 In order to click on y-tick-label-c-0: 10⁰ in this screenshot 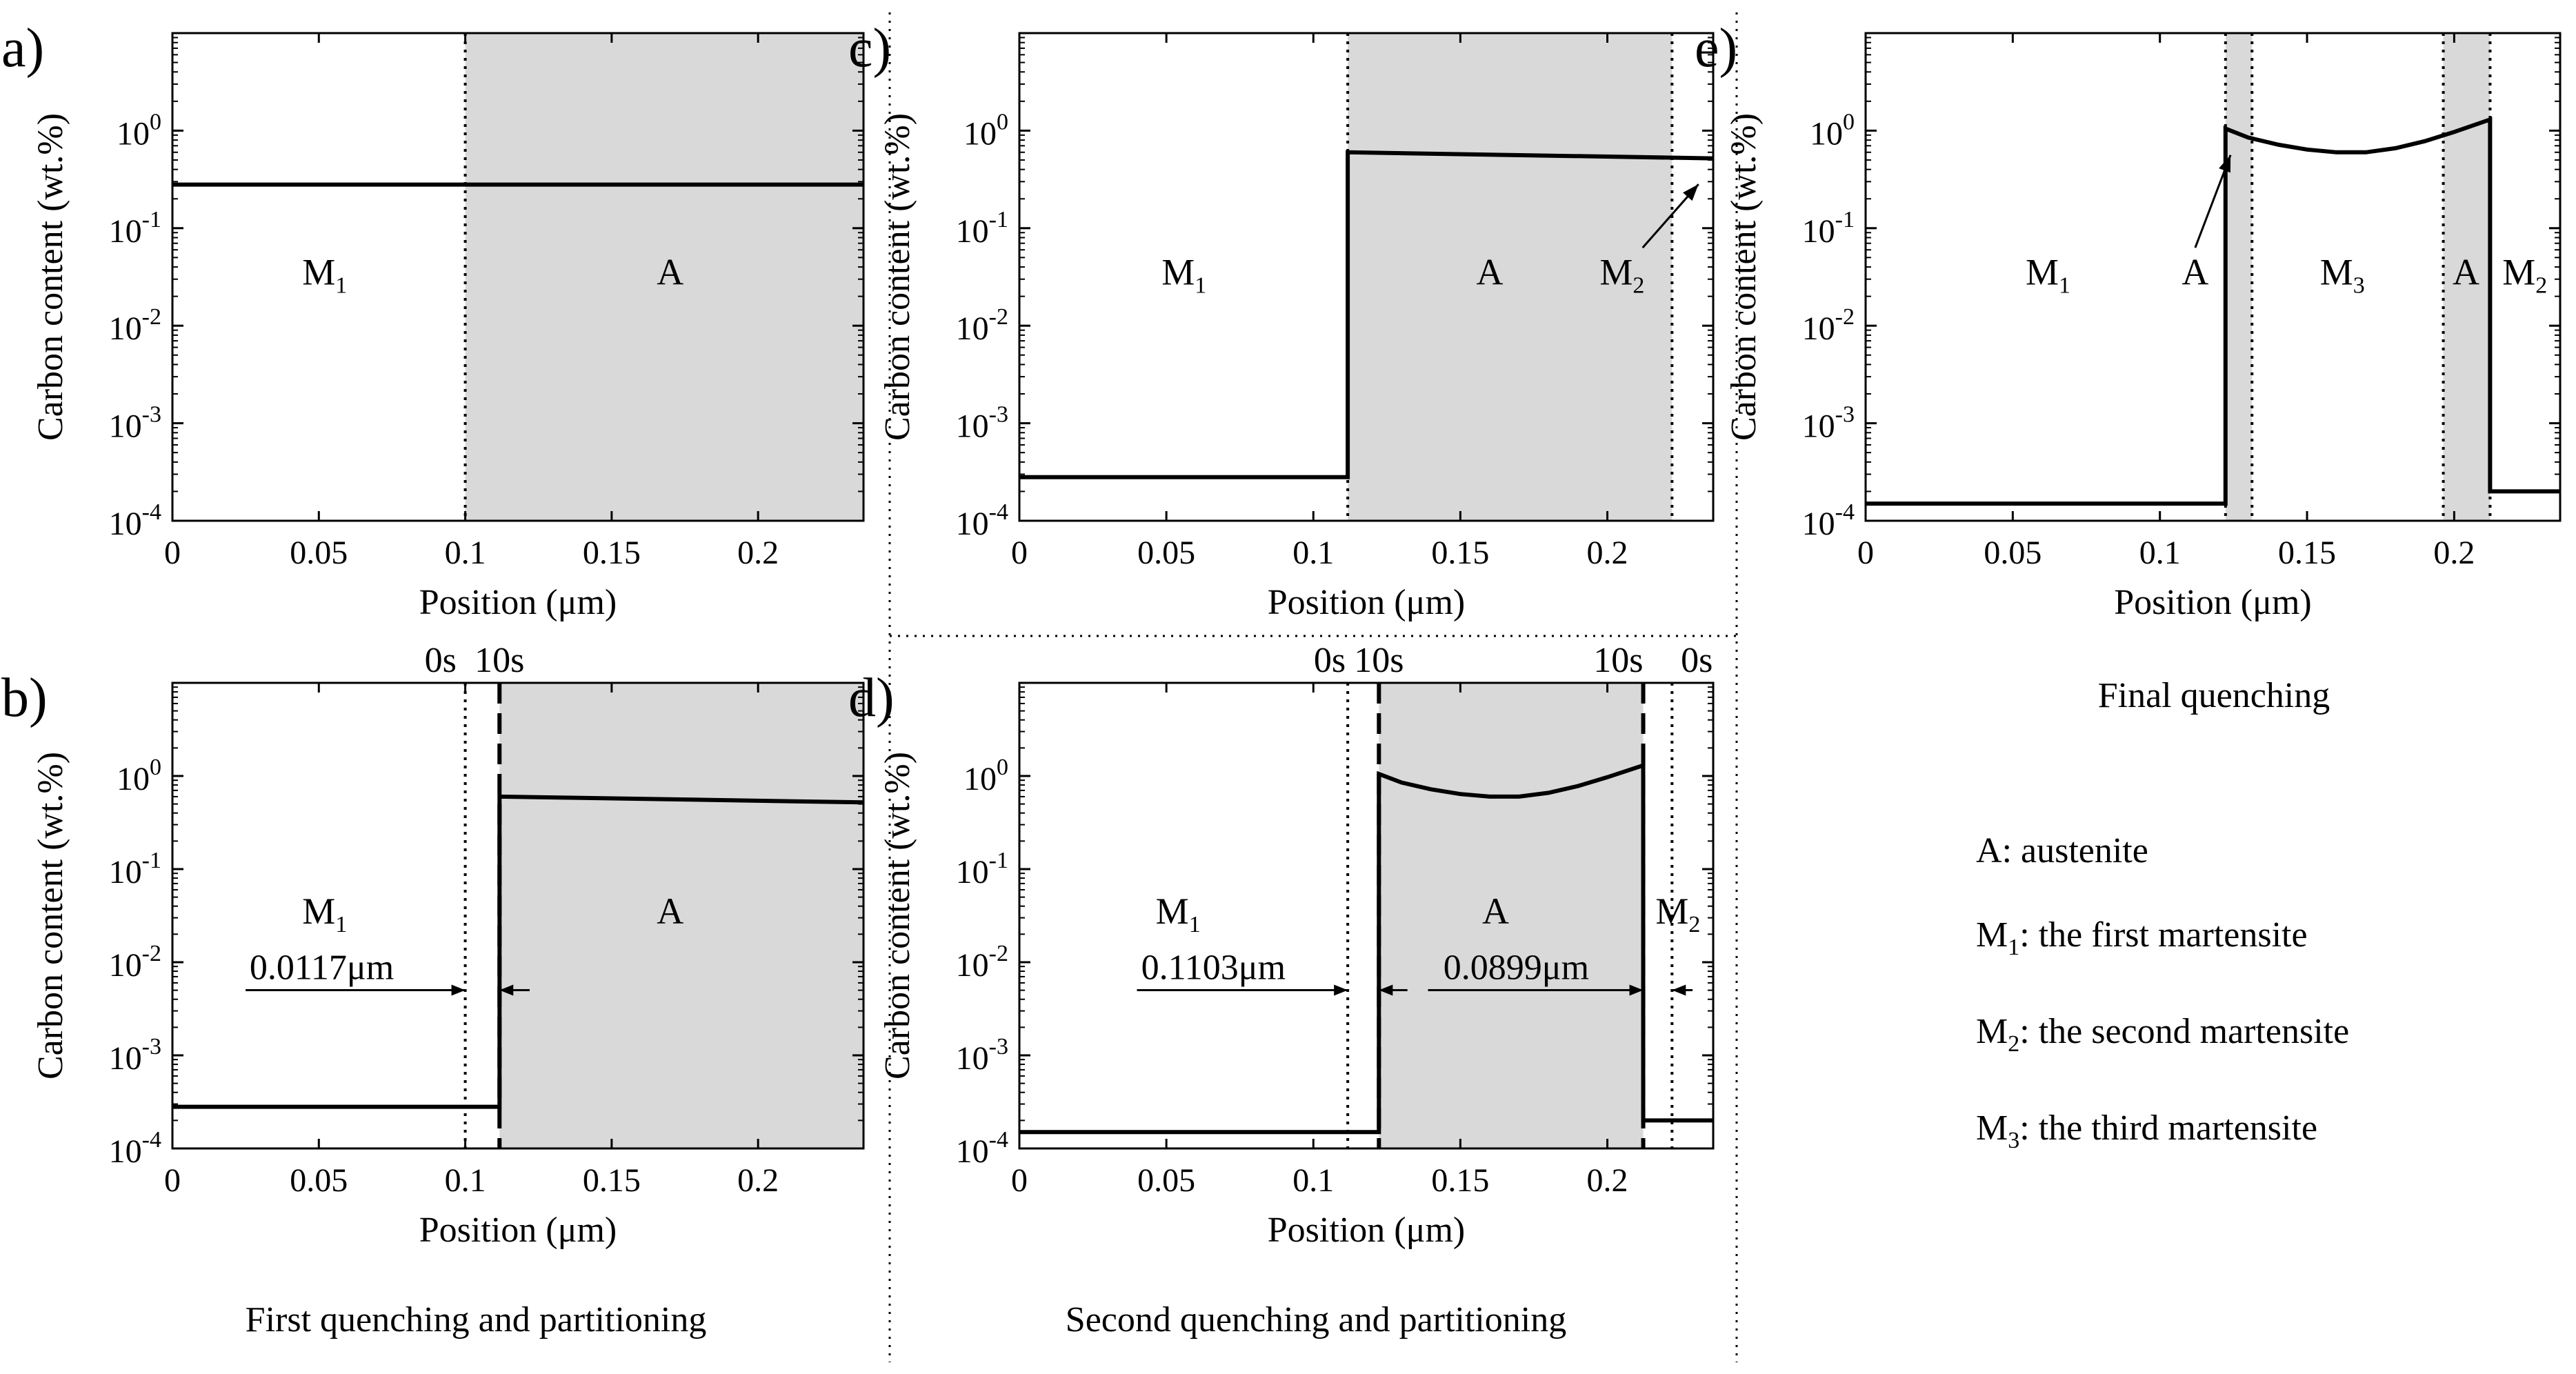, I will do `click(985, 130)`.